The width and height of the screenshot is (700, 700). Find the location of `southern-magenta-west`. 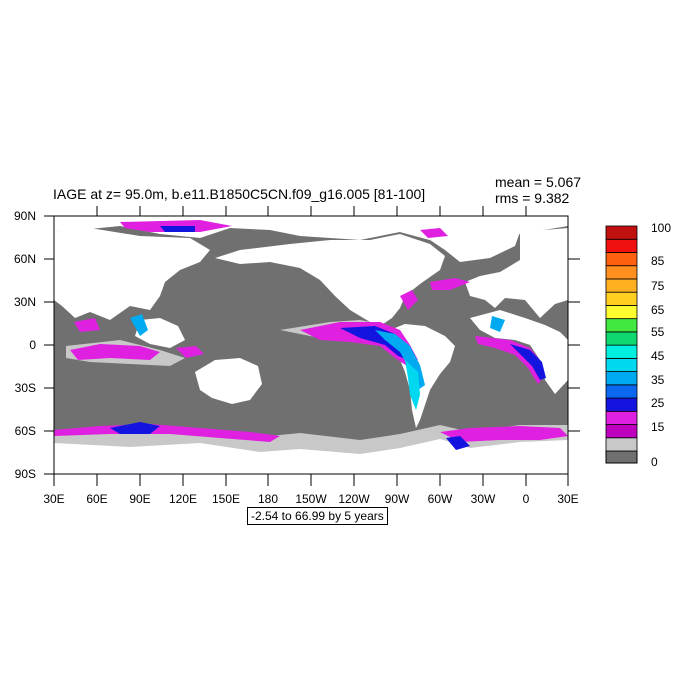

southern-magenta-west is located at coordinates (167, 433).